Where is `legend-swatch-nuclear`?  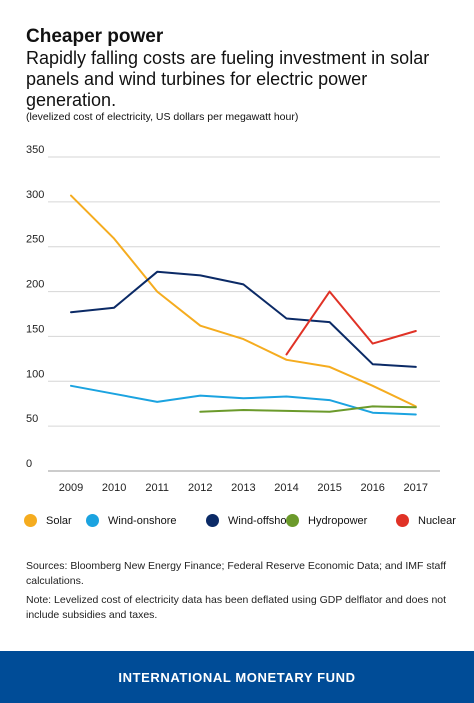
legend-swatch-nuclear is located at coordinates (402, 520).